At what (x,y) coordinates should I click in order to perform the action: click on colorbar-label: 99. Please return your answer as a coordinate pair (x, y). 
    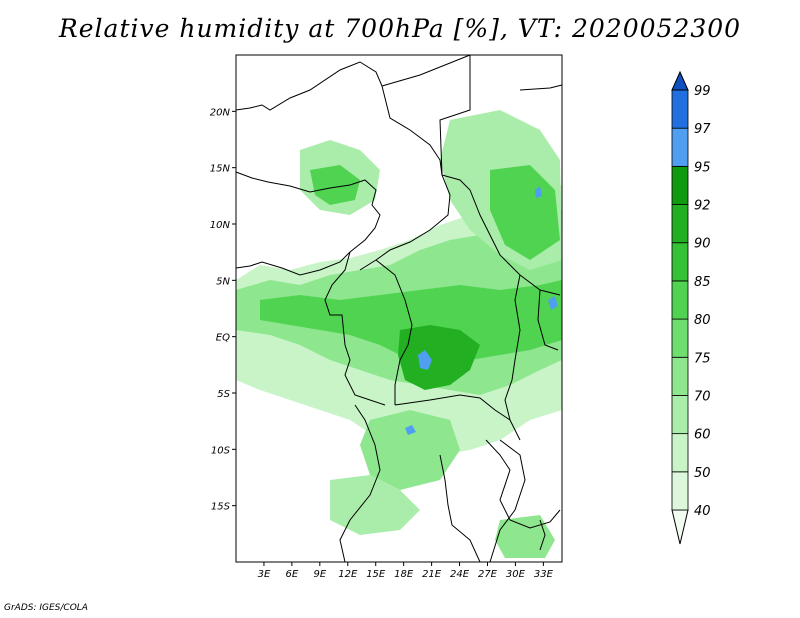
    Looking at the image, I should click on (702, 91).